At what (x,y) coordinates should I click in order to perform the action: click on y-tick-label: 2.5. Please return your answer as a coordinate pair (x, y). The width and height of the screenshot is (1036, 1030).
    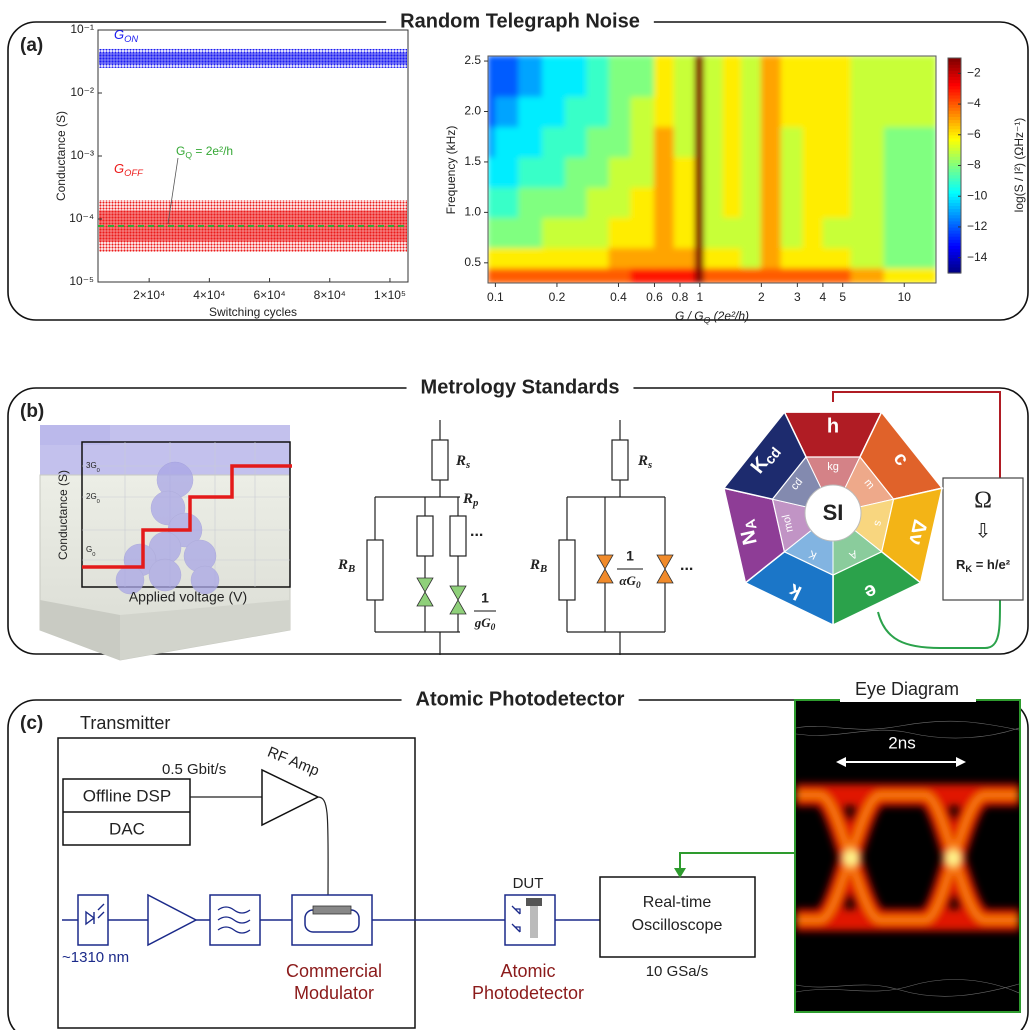
    Looking at the image, I should click on (472, 60).